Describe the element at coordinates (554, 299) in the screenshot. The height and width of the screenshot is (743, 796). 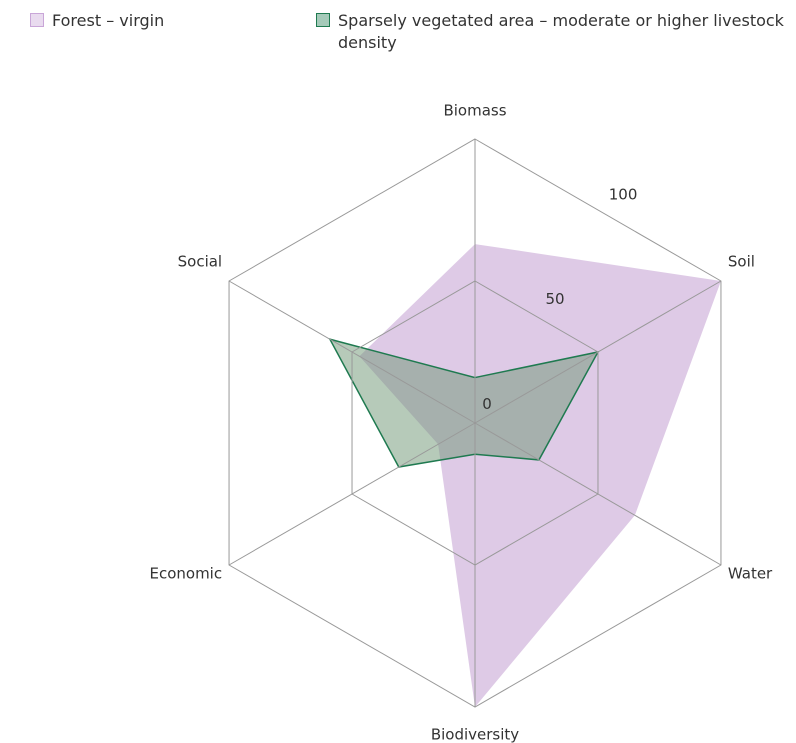
I see `r-tick-label: 50` at that location.